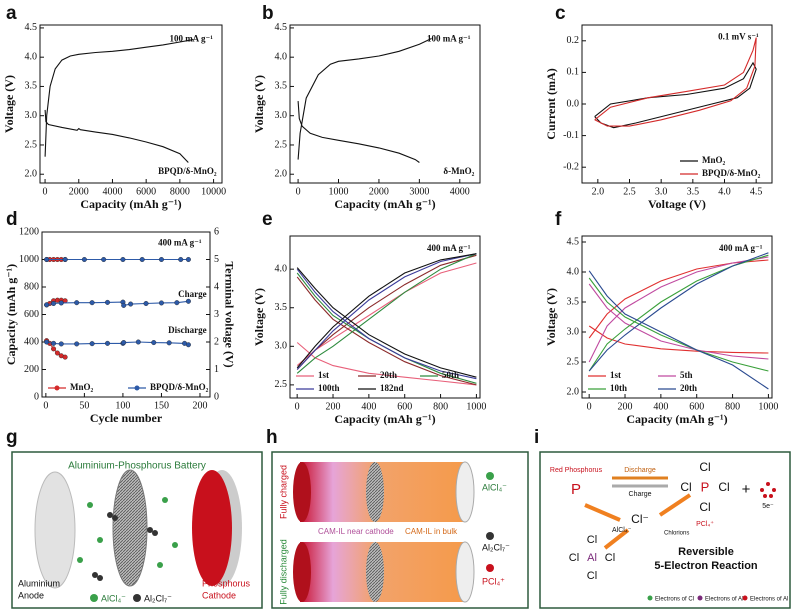 The height and width of the screenshot is (616, 800). I want to click on x-axis-label: Voltage (V), so click(677, 204).